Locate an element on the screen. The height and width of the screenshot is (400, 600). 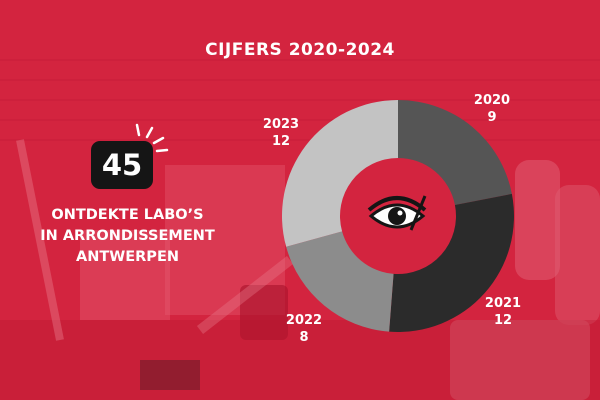
eye-icon is located at coordinates (397, 213).